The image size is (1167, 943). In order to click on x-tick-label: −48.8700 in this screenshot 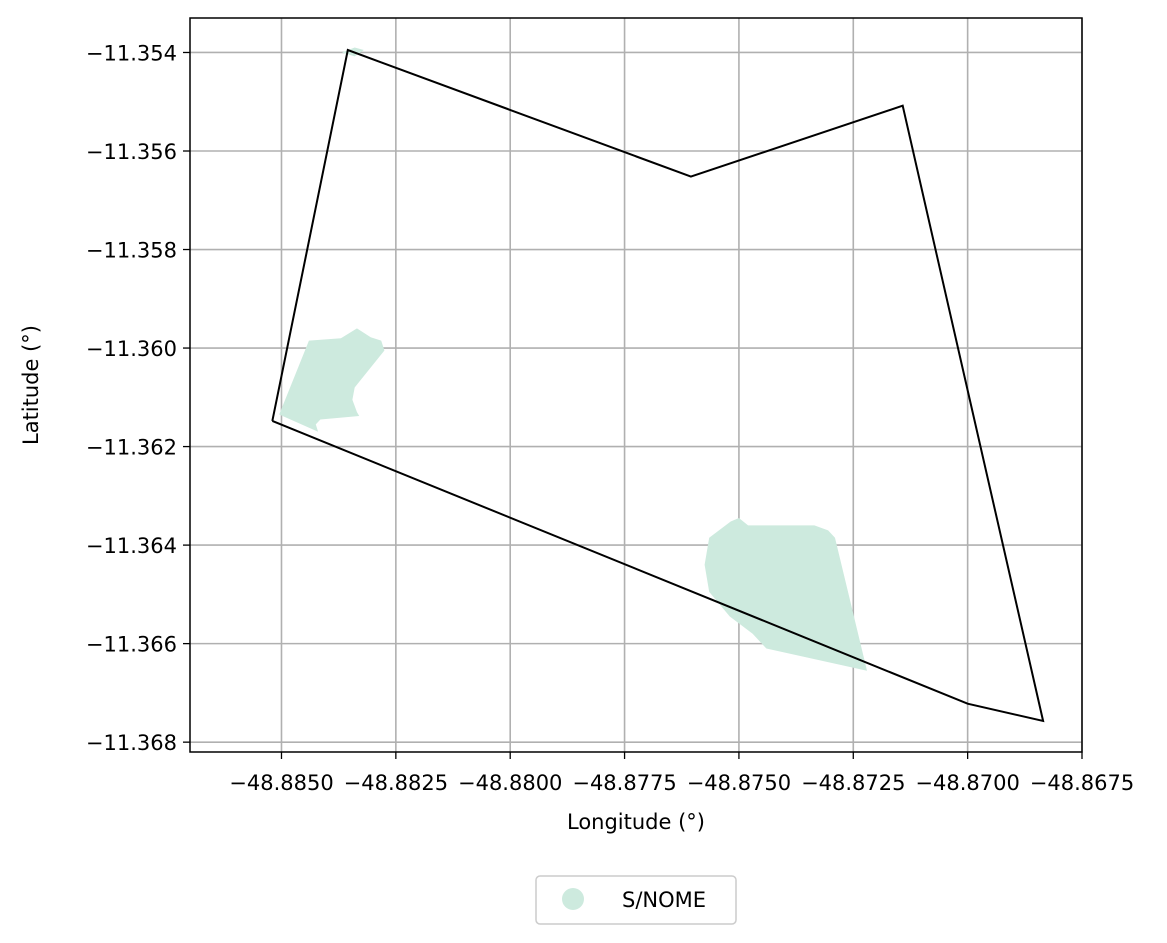, I will do `click(967, 783)`.